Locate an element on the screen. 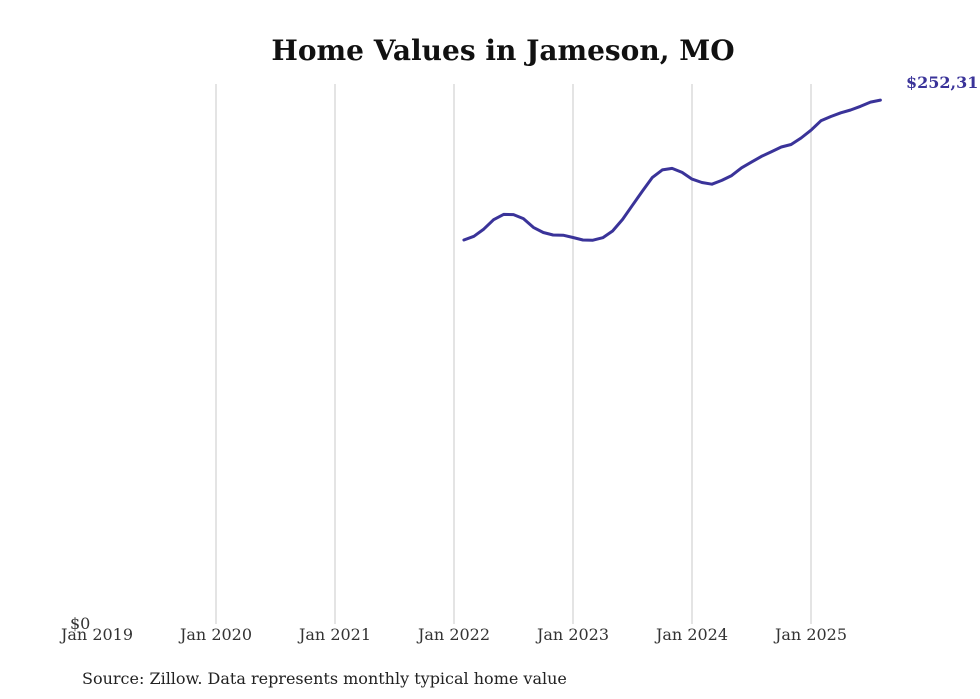  x-tick-label: Jan 2022 is located at coordinates (453, 634).